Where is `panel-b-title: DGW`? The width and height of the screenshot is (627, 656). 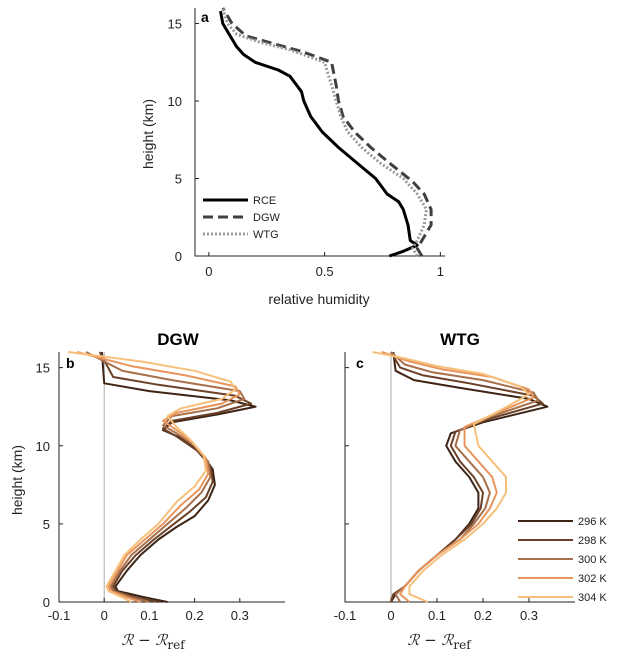 panel-b-title: DGW is located at coordinates (178, 339).